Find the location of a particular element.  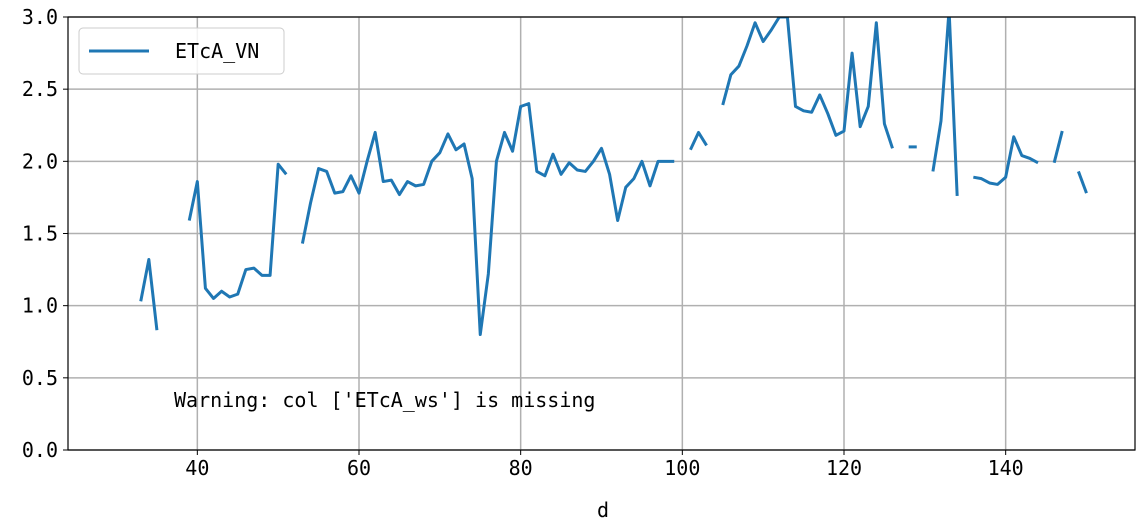

y-tick-label: 2.5 is located at coordinates (40, 89).